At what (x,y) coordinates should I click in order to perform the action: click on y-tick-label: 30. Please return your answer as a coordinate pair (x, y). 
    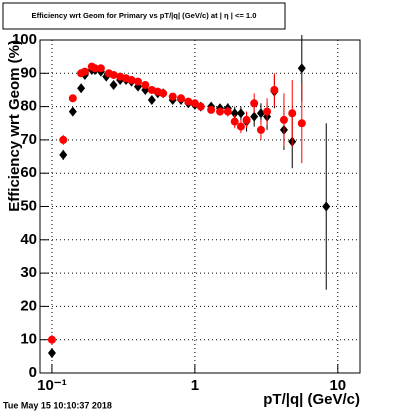
    Looking at the image, I should click on (28, 272).